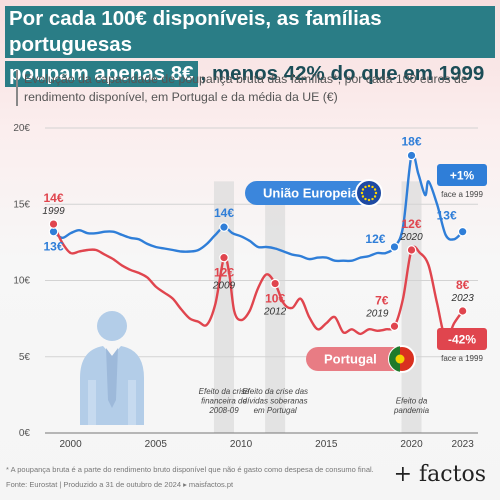 This screenshot has height=500, width=500. I want to click on x-tick-label: 2023, so click(463, 444).